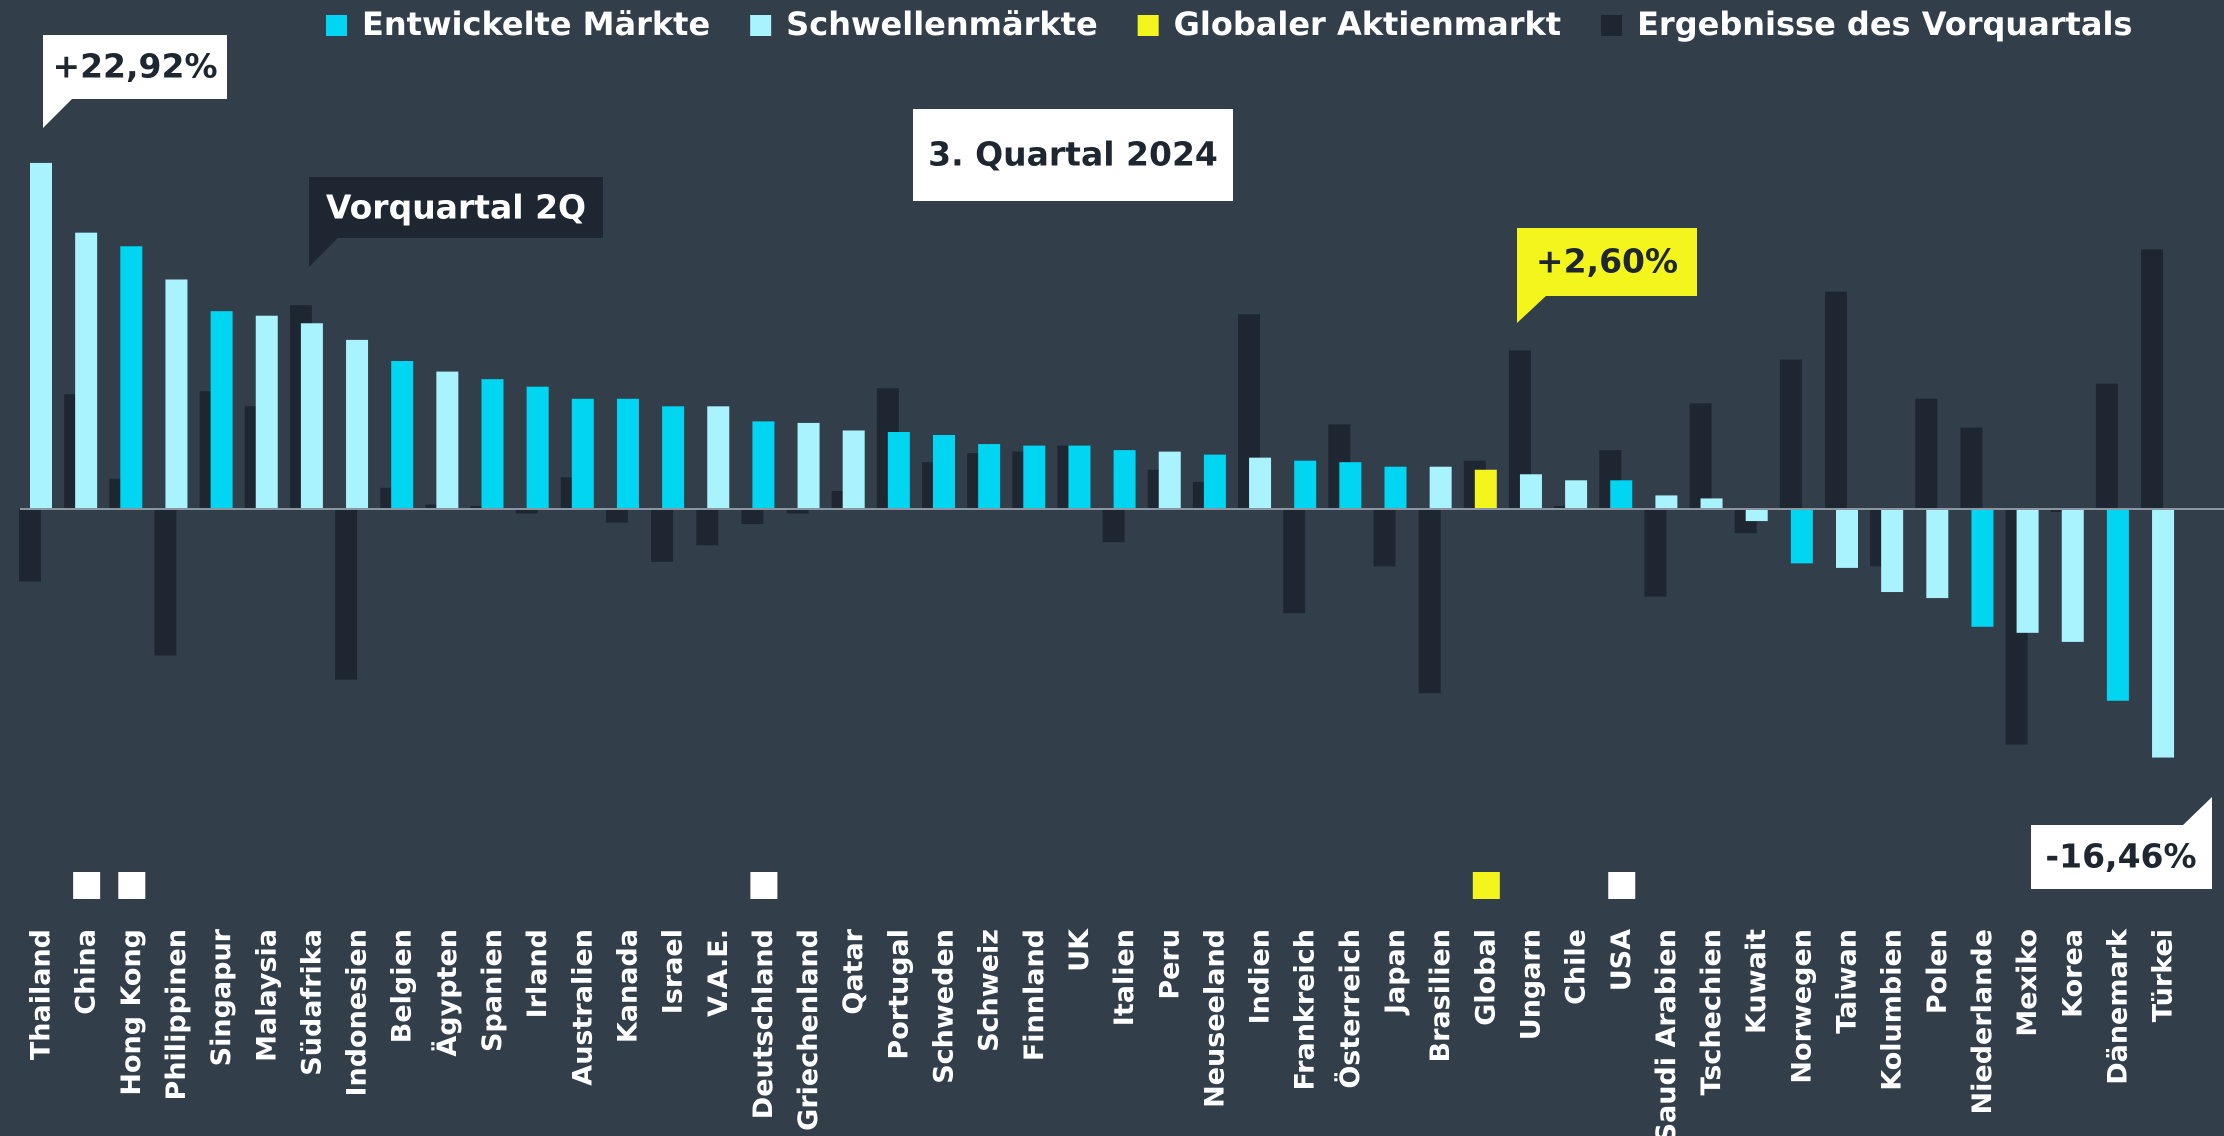  I want to click on x-tick-label: Neuseeland, so click(1214, 1018).